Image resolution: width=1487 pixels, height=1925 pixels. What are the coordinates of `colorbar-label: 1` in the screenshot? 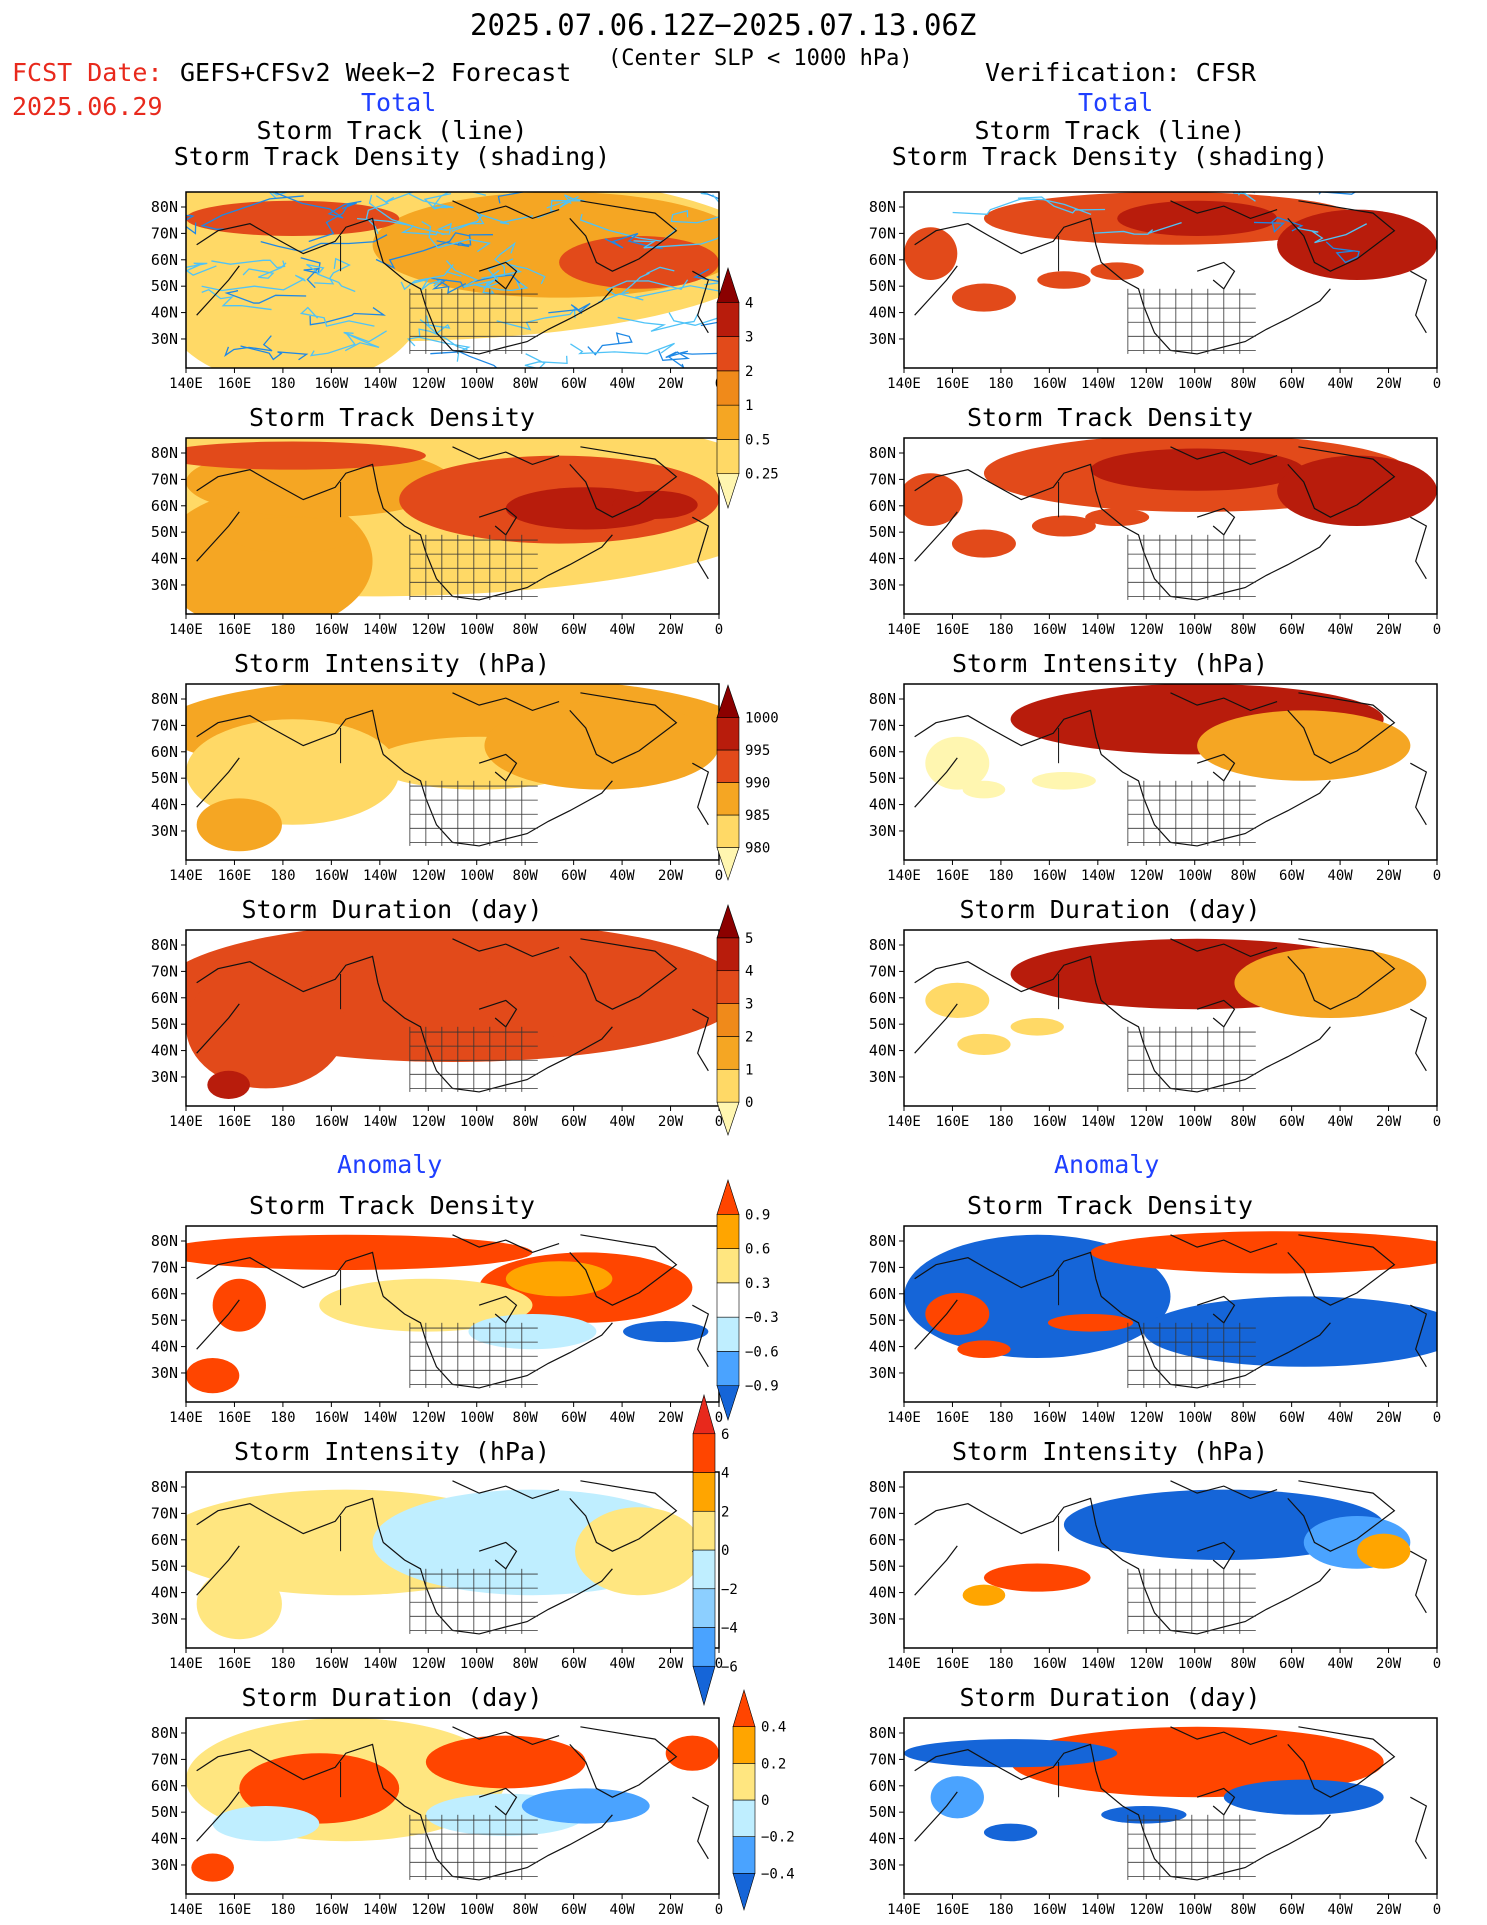 It's located at (749, 1070).